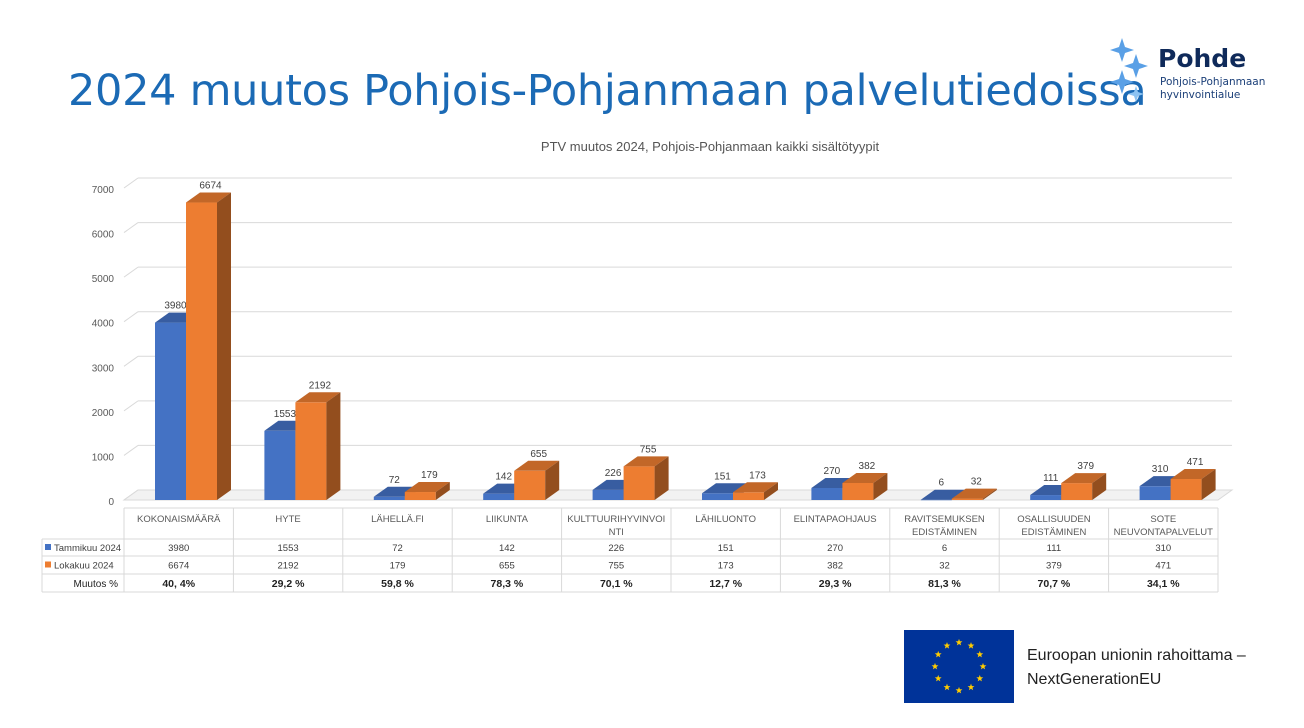 This screenshot has width=1304, height=728. Describe the element at coordinates (111, 502) in the screenshot. I see `y-tick-label: 0` at that location.